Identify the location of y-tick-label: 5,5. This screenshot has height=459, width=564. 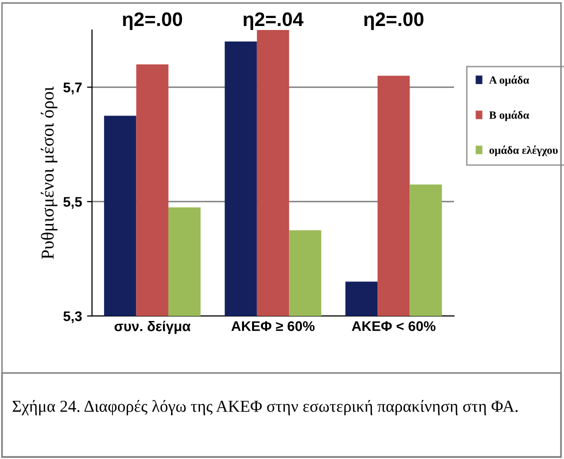
(72, 203).